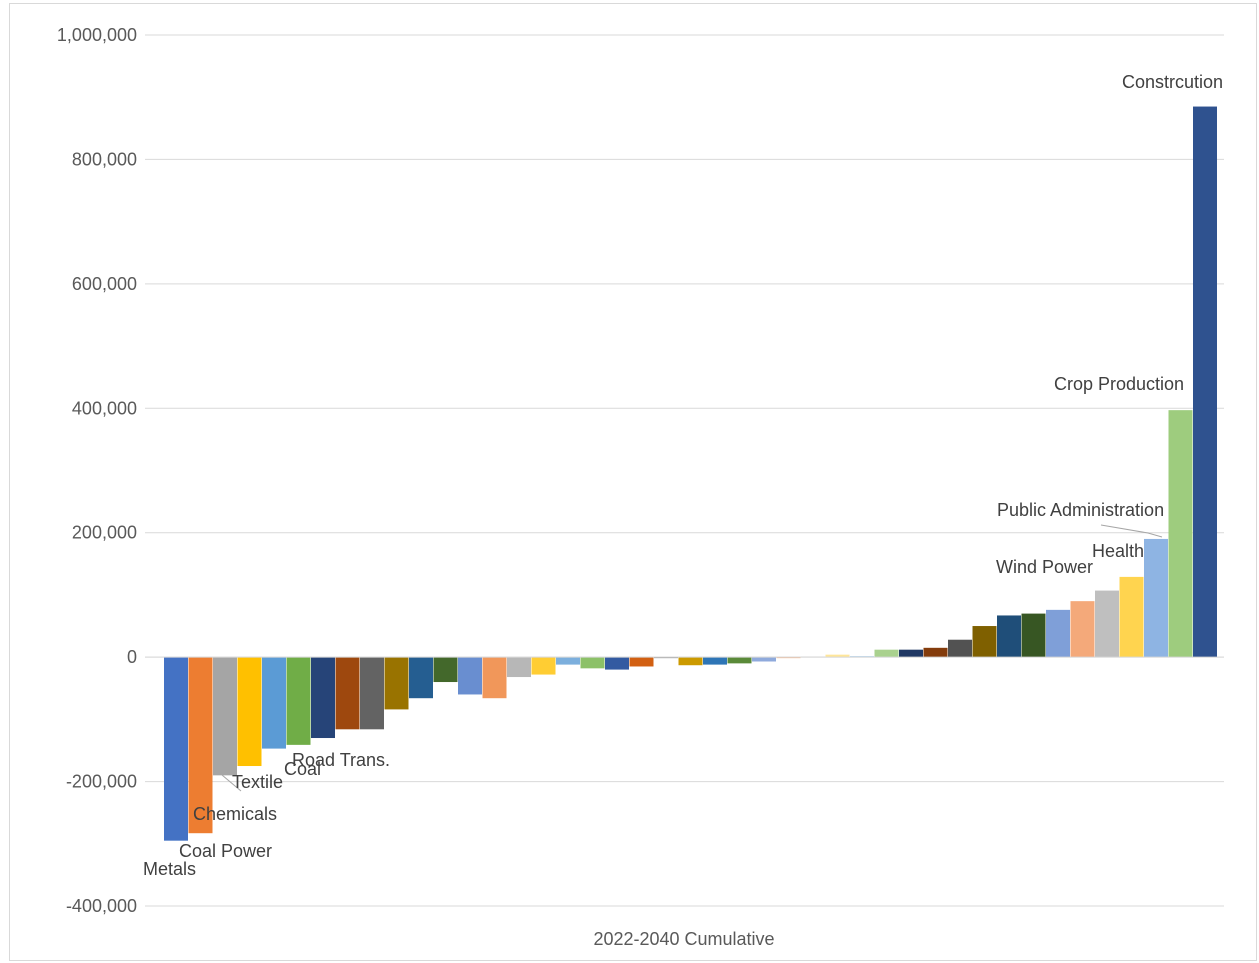 The height and width of the screenshot is (963, 1259). What do you see at coordinates (1044, 567) in the screenshot?
I see `data-label: Wind Power` at bounding box center [1044, 567].